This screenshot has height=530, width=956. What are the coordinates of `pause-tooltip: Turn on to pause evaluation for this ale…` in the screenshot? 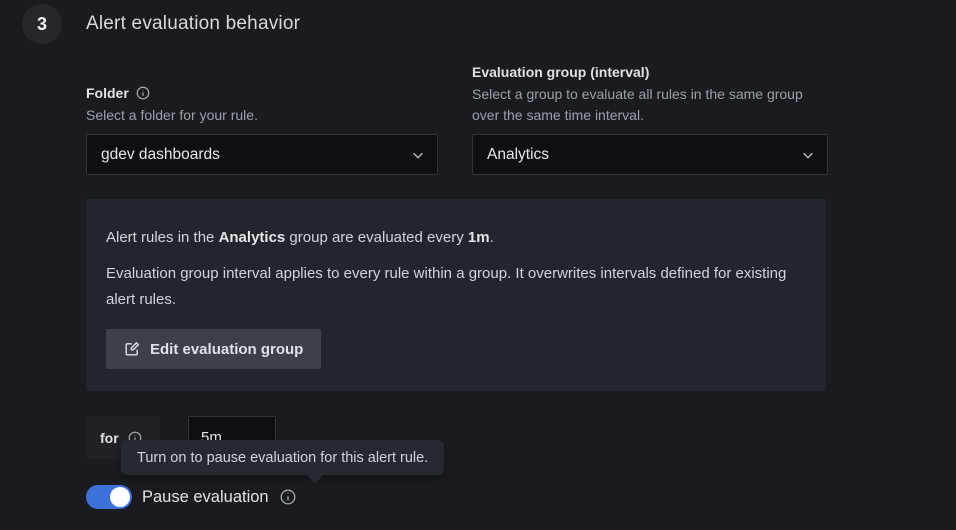 It's located at (283, 457).